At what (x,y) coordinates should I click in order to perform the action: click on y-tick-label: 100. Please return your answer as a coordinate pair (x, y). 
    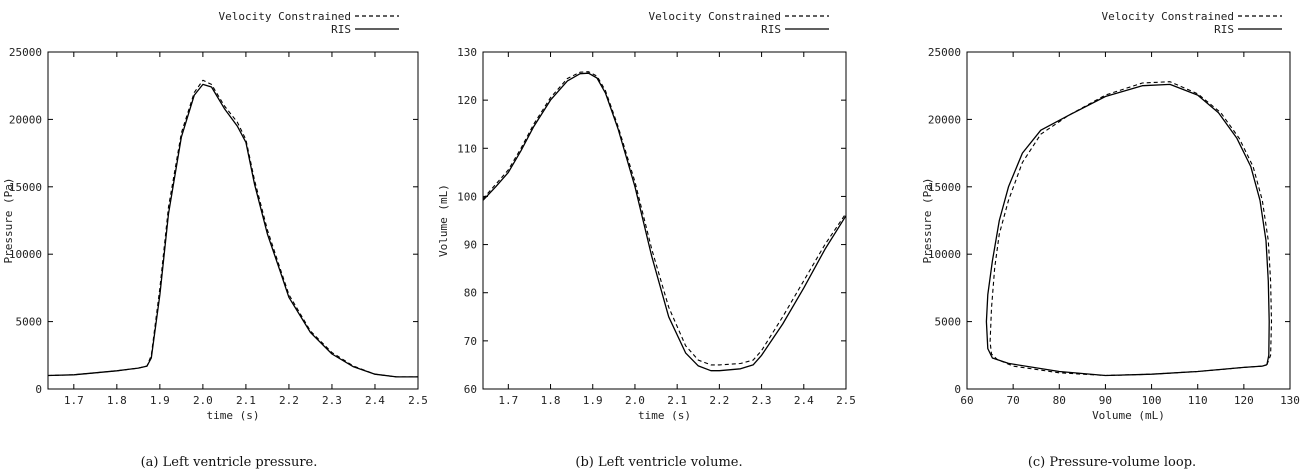
    Looking at the image, I should click on (467, 196).